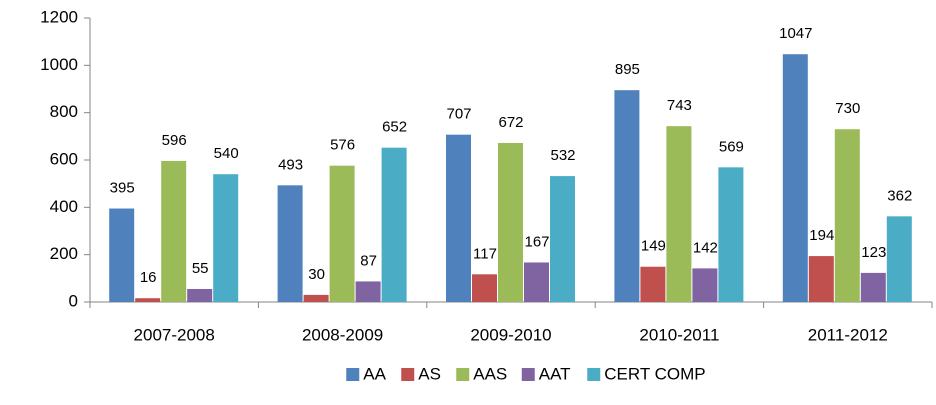 Image resolution: width=936 pixels, height=405 pixels. What do you see at coordinates (848, 334) in the screenshot?
I see `x-tick-label: 2011-2012` at bounding box center [848, 334].